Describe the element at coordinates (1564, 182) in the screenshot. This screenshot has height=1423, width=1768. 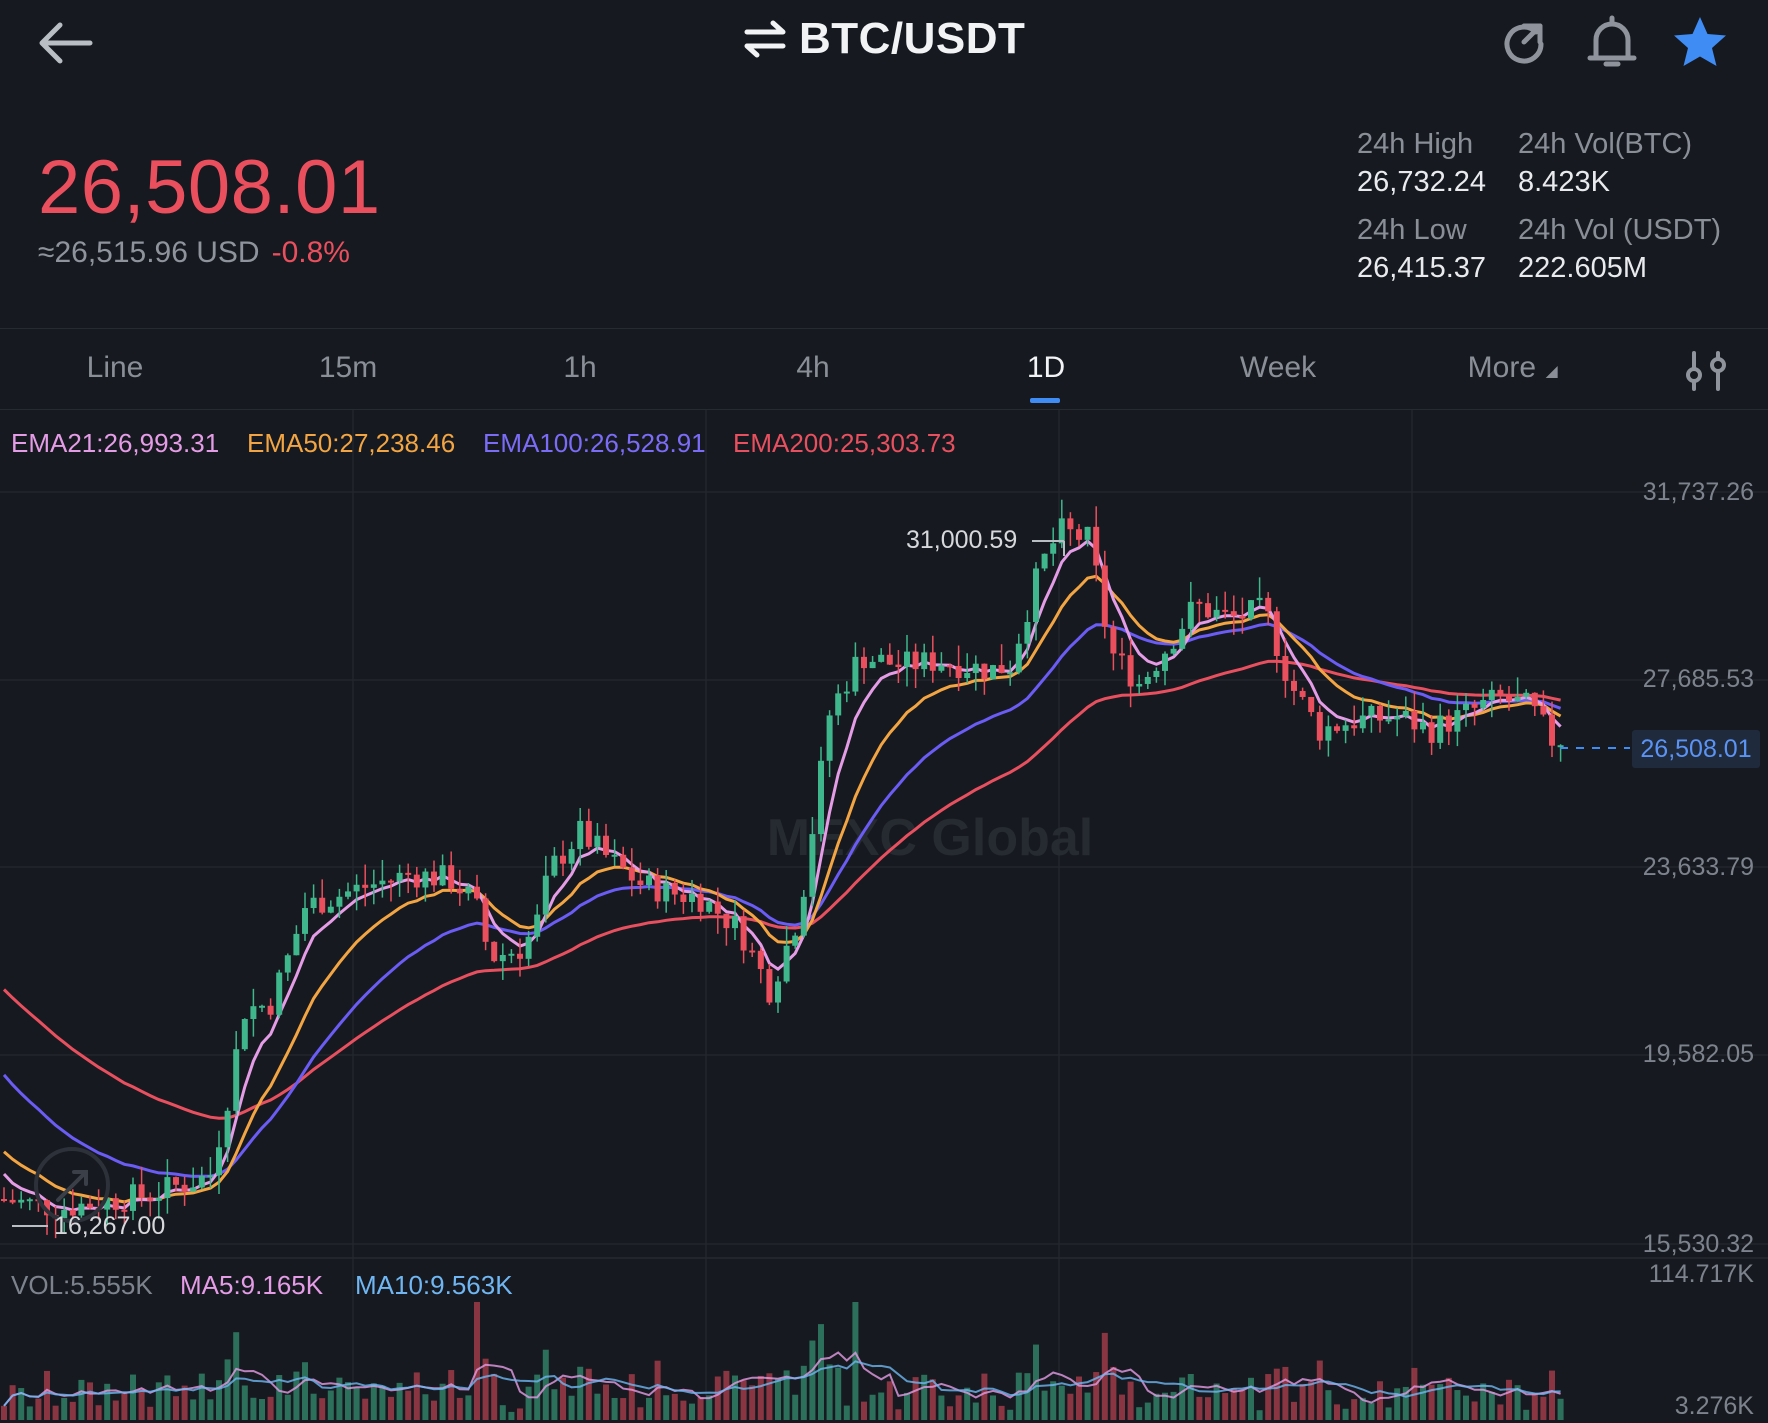
I see `vol-btc-value: 8.423K` at that location.